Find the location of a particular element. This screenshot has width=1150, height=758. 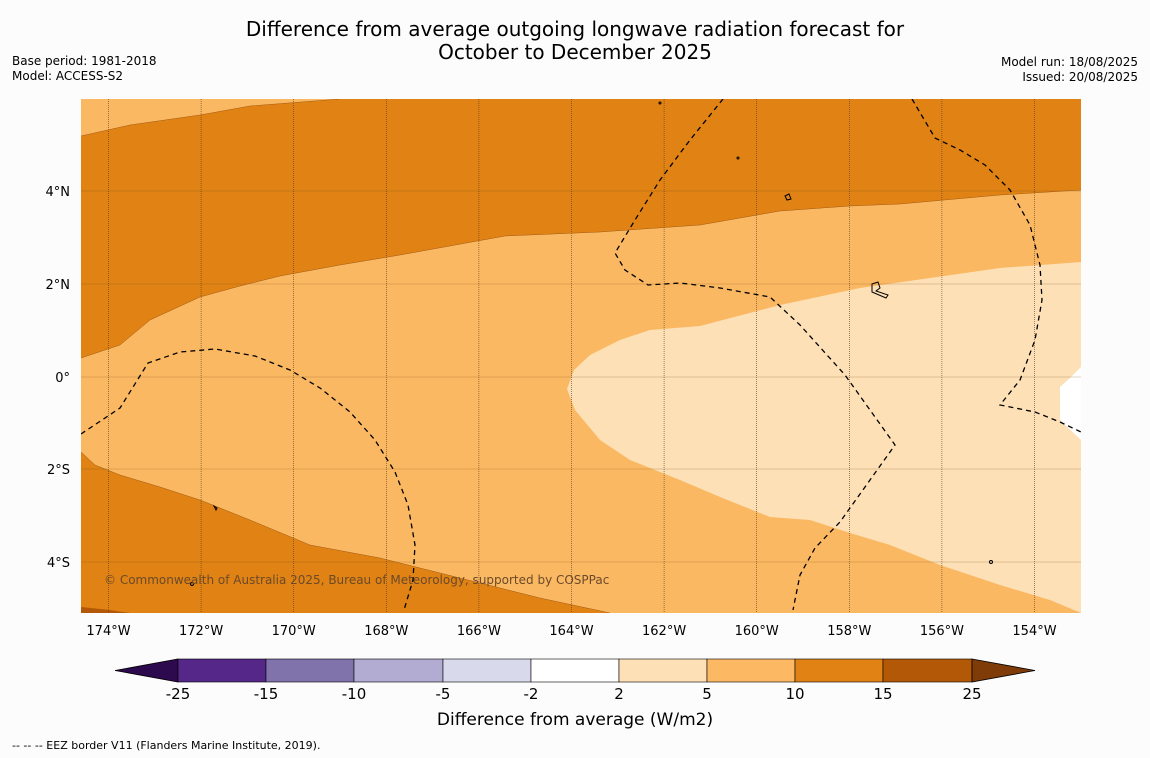

longitude-label: 168°W is located at coordinates (386, 631).